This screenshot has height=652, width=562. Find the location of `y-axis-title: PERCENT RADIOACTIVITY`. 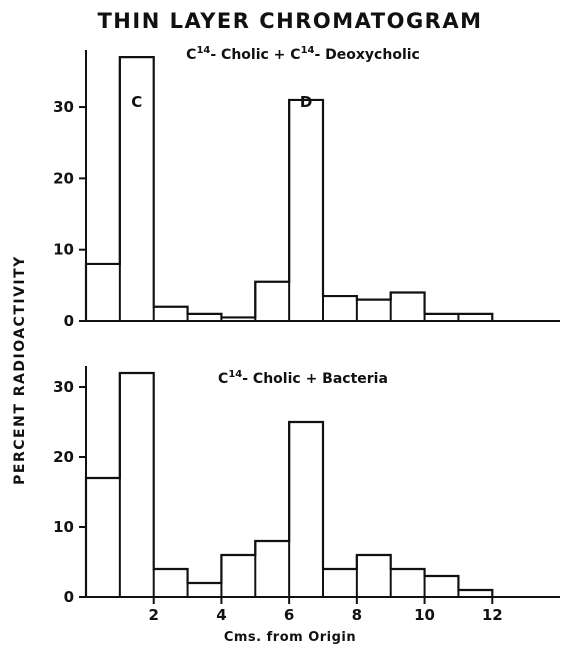

y-axis-title: PERCENT RADIOACTIVITY is located at coordinates (20, 370).